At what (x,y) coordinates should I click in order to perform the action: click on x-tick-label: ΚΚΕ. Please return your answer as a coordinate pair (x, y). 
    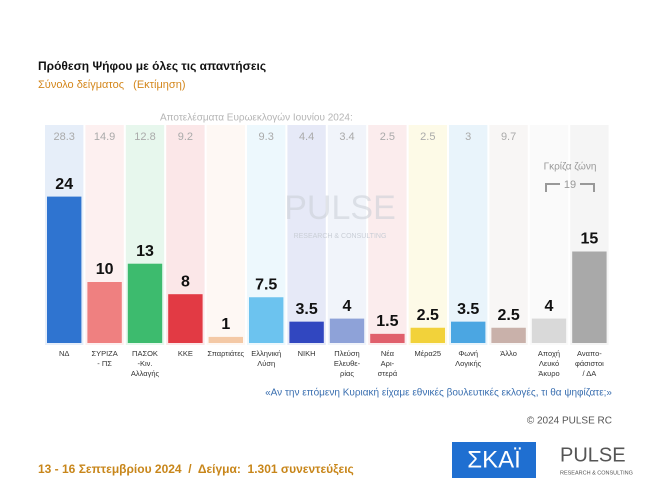
    Looking at the image, I should click on (185, 353).